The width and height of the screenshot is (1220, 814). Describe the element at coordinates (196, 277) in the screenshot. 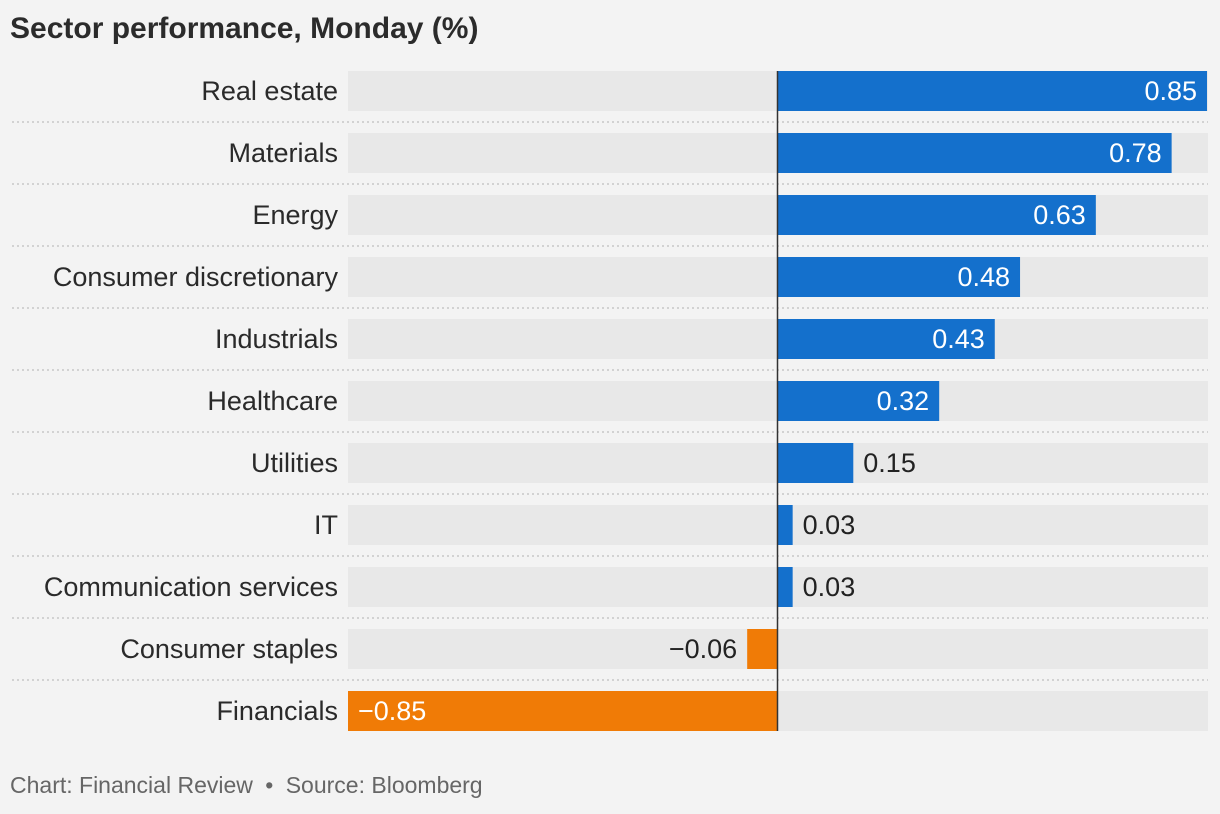

I see `category-label: Consumer discretionary` at that location.